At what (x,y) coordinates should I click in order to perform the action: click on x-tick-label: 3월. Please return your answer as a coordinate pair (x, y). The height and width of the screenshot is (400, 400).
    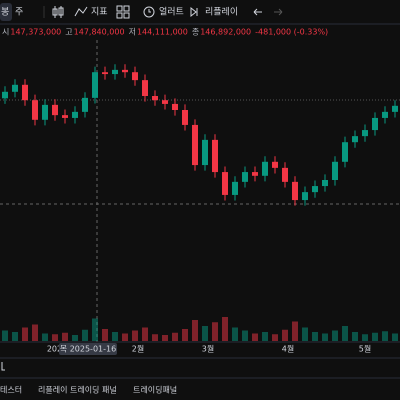
    Looking at the image, I should click on (208, 349).